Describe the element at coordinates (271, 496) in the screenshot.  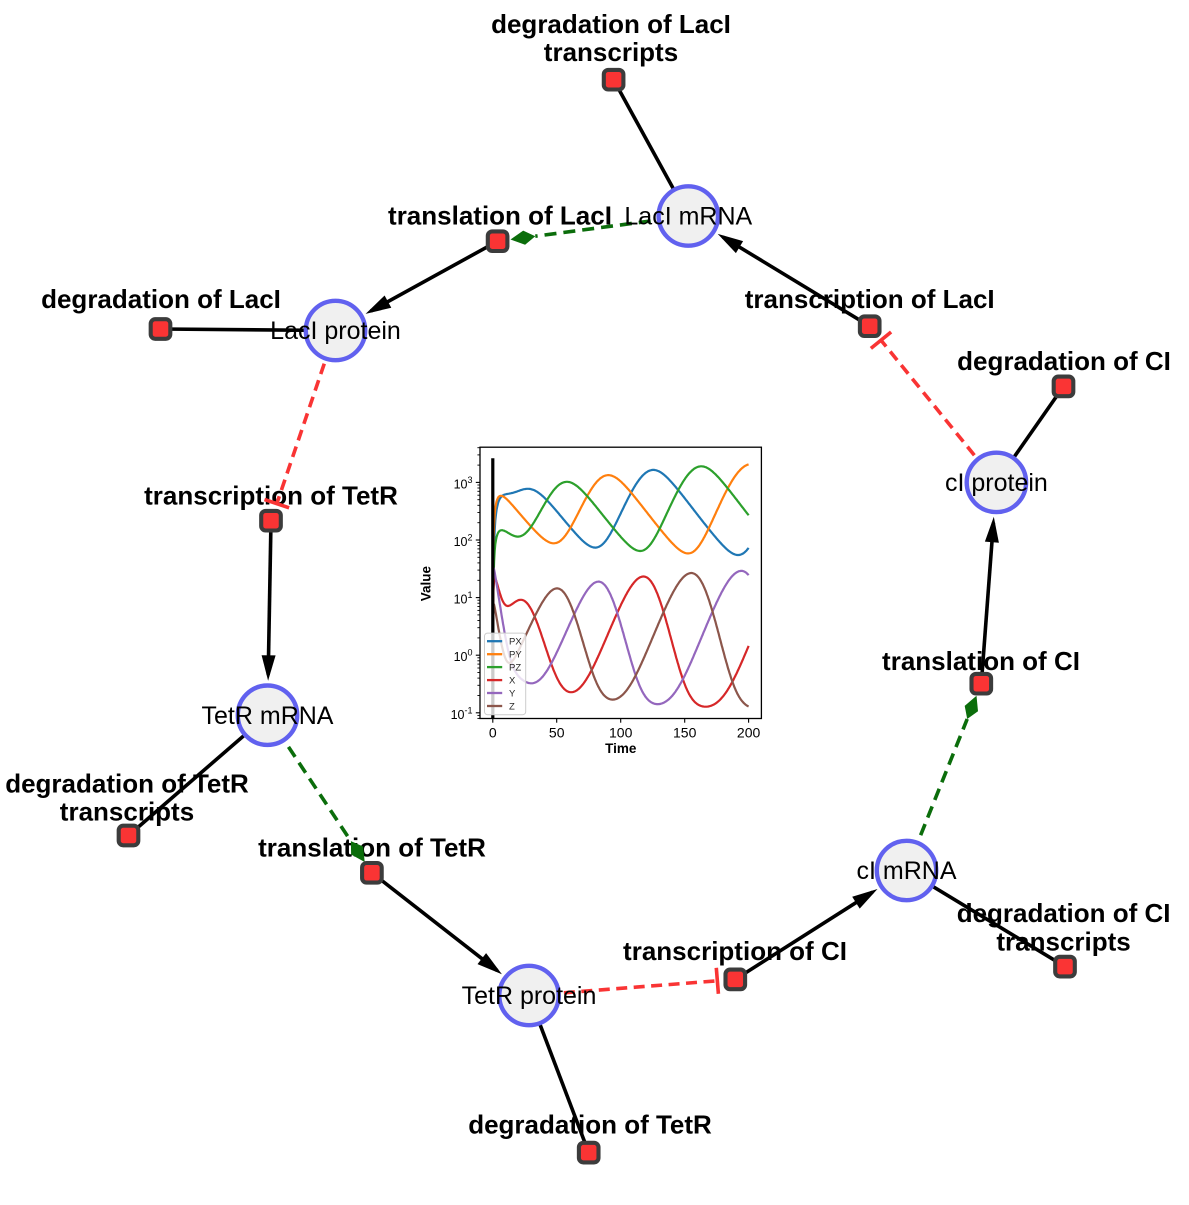
I see `svg-text: transcription of TetR` at that location.